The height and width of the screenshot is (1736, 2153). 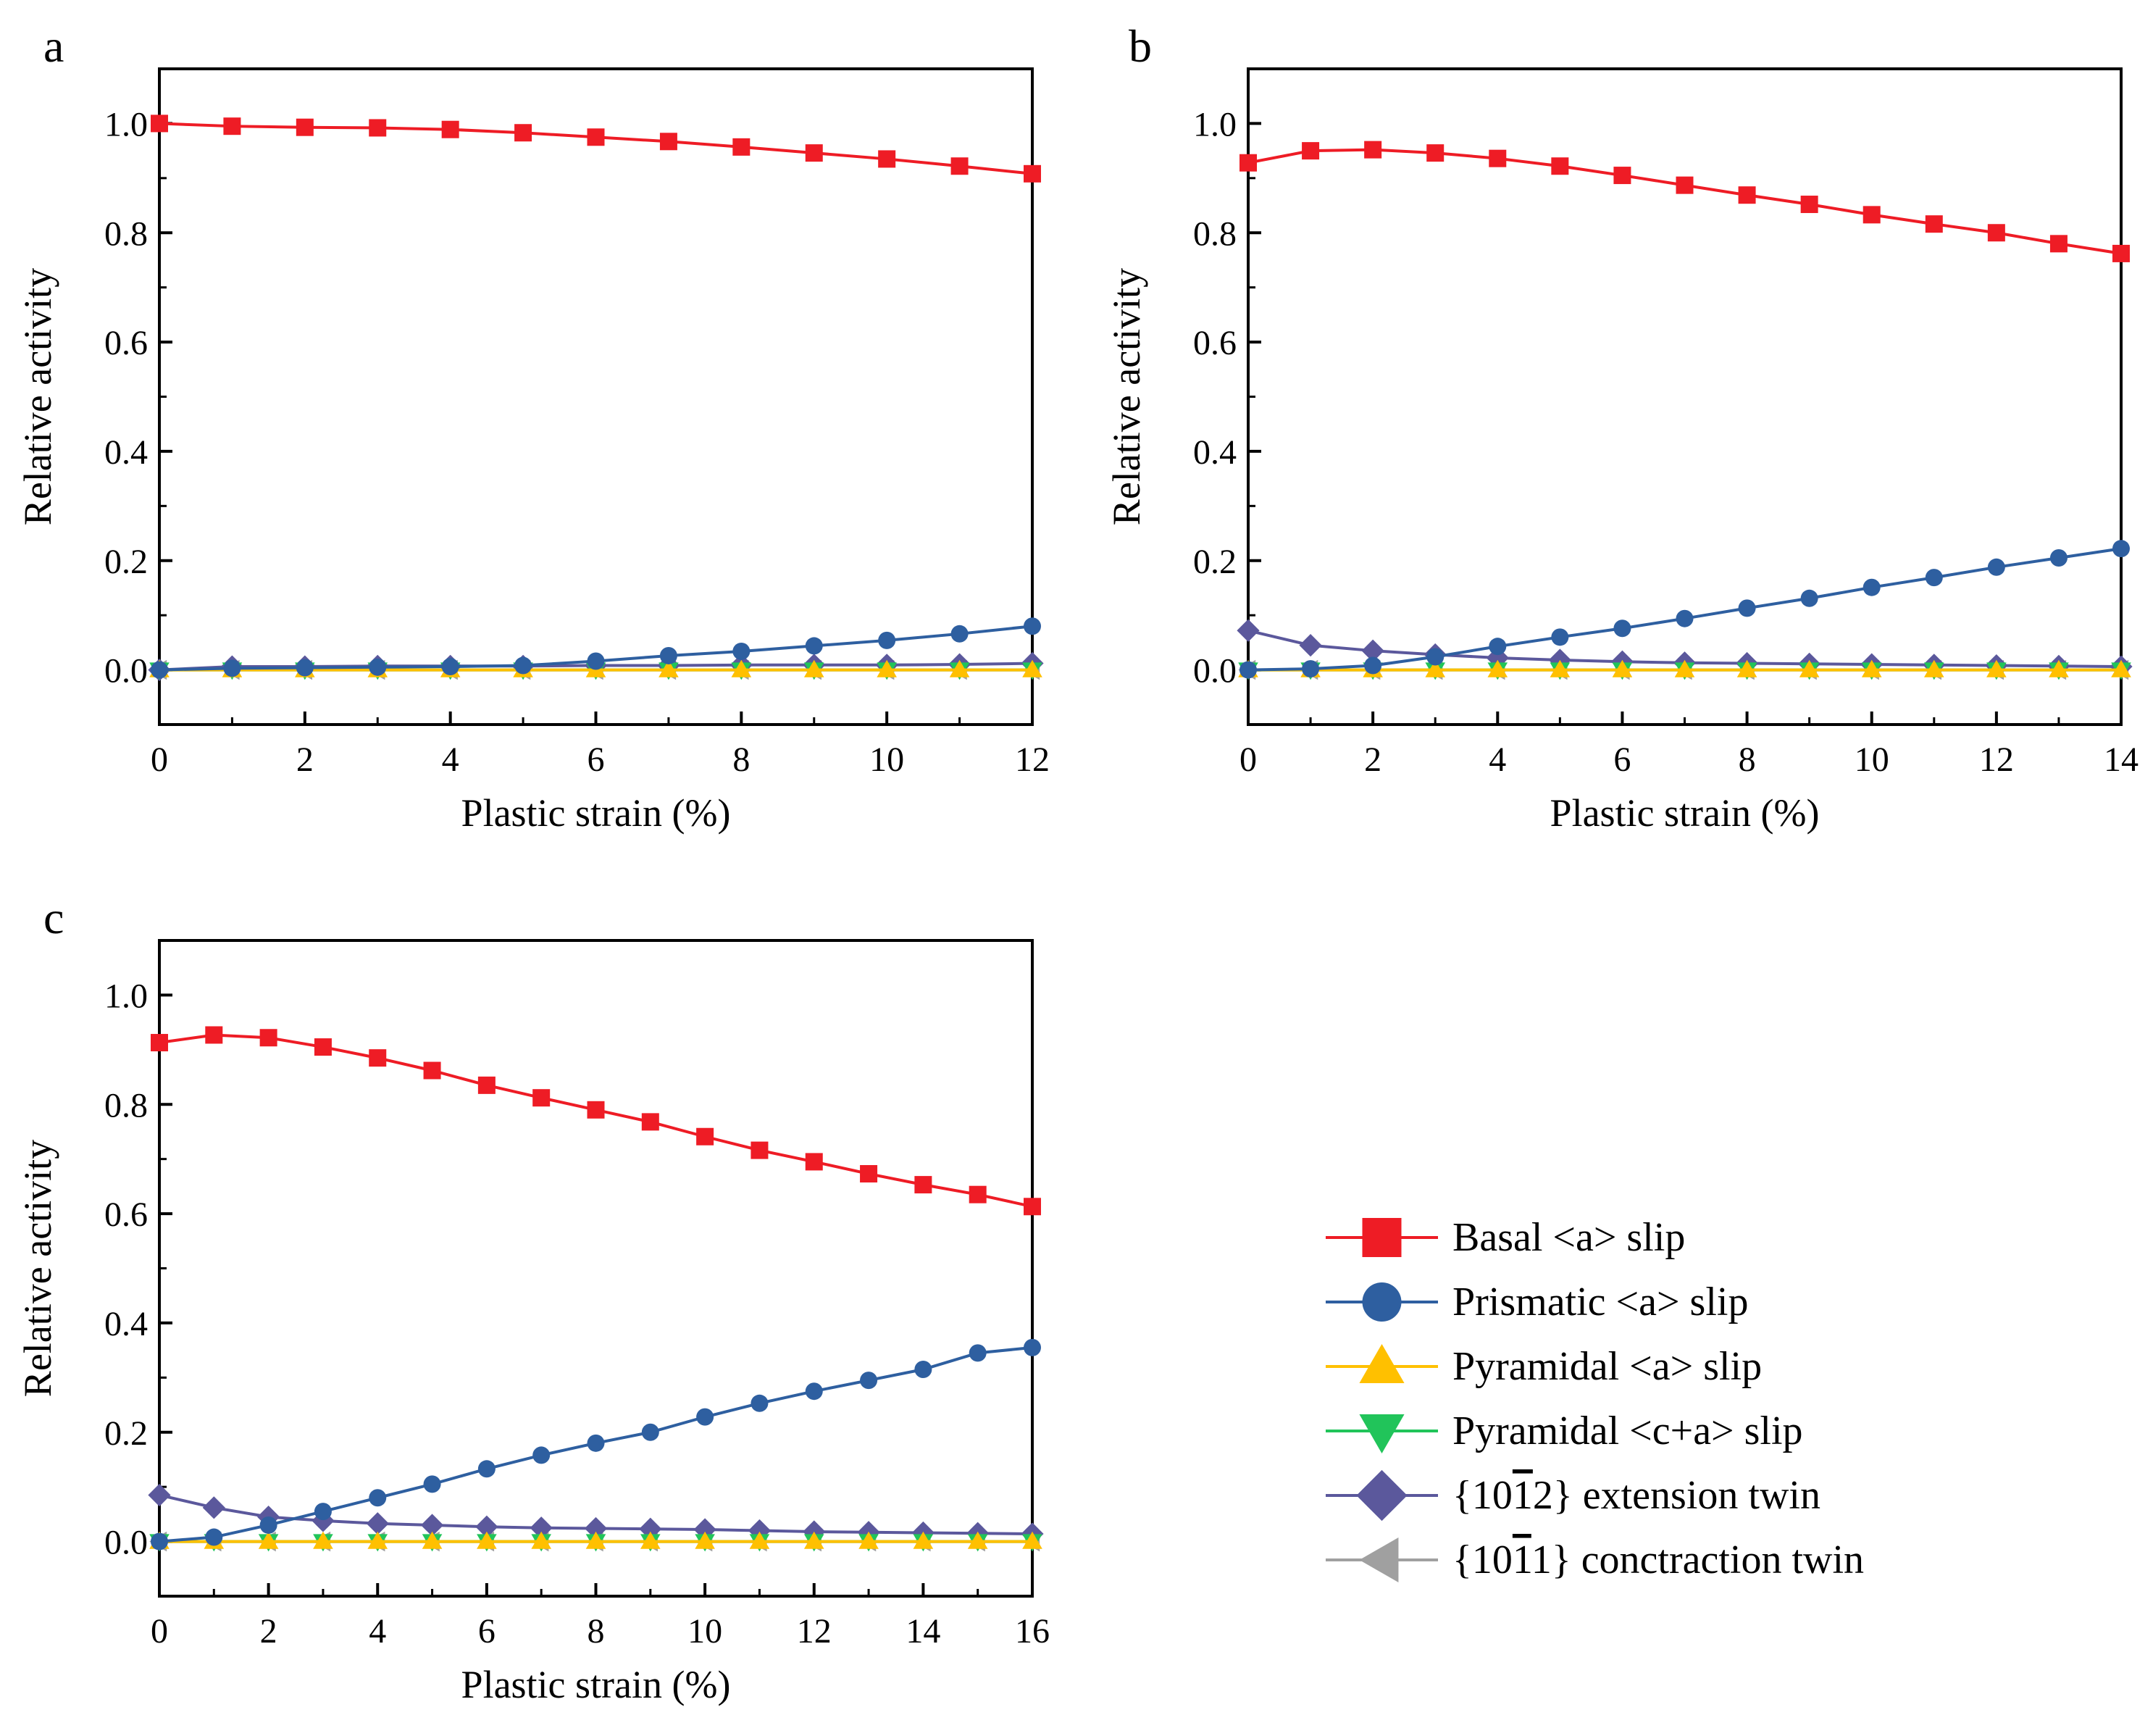 I want to click on x-axis-title: Plastic strain (%), so click(x=596, y=1684).